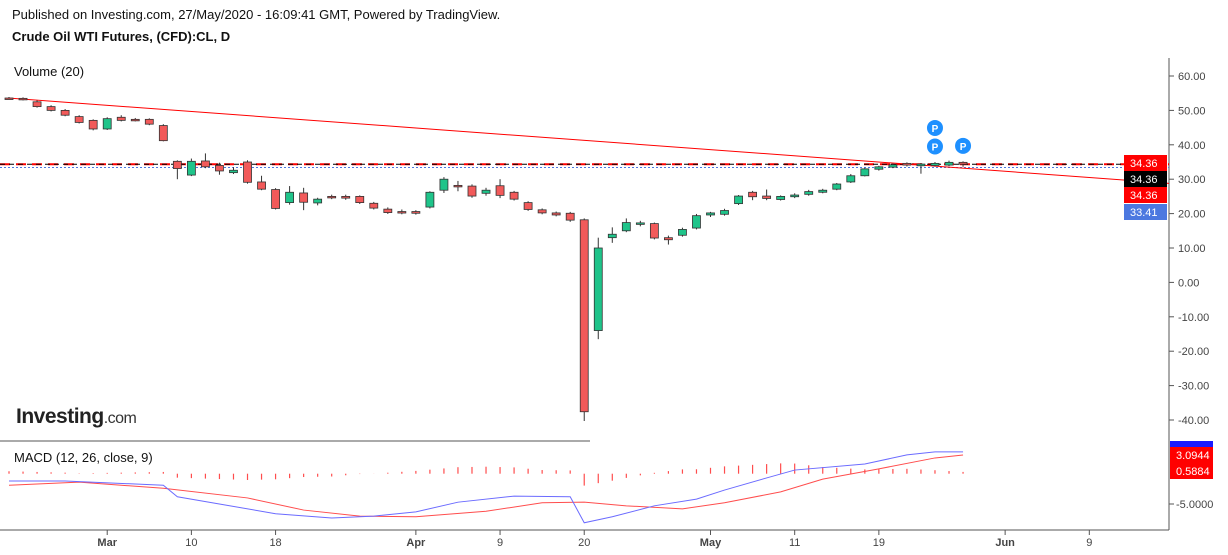 This screenshot has height=555, width=1228. What do you see at coordinates (76, 416) in the screenshot?
I see `investing-logo: Investing.com` at bounding box center [76, 416].